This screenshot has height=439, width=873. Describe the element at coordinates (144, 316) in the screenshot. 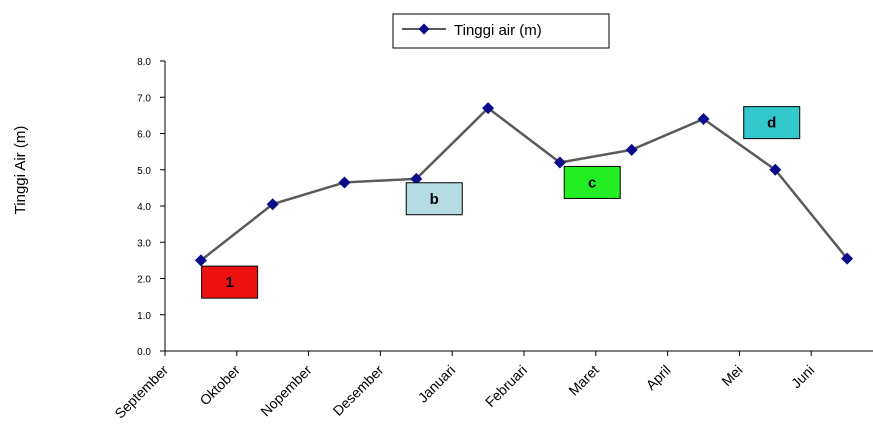

I see `y-tick-label: 1.0` at that location.